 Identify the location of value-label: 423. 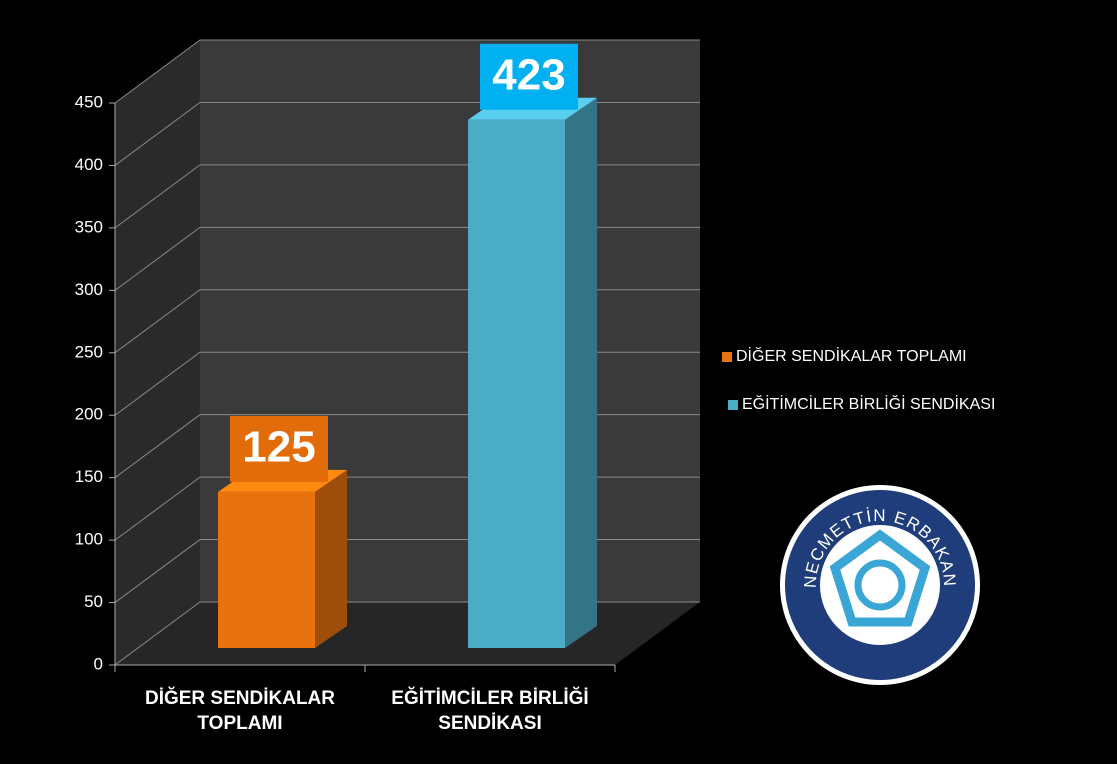
(528, 74).